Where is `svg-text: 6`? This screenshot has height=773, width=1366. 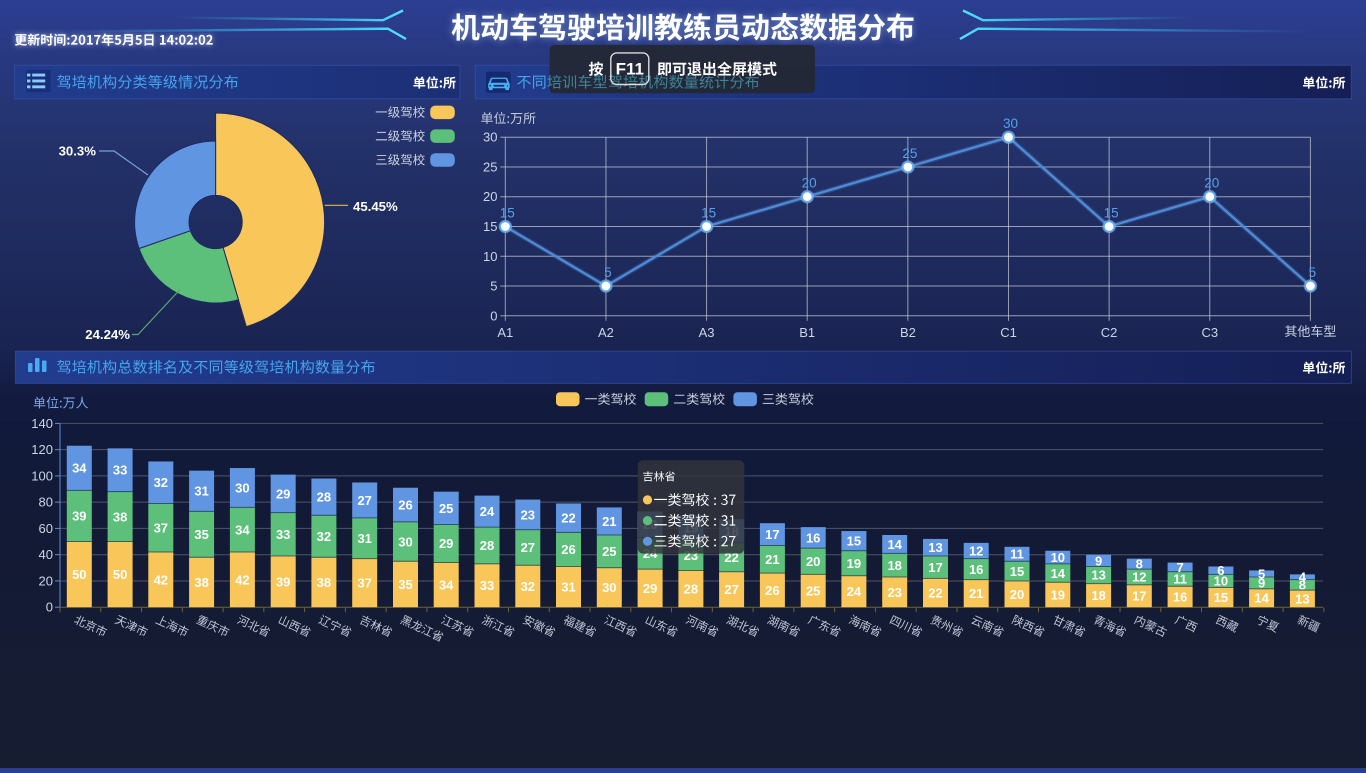 svg-text: 6 is located at coordinates (1220, 570).